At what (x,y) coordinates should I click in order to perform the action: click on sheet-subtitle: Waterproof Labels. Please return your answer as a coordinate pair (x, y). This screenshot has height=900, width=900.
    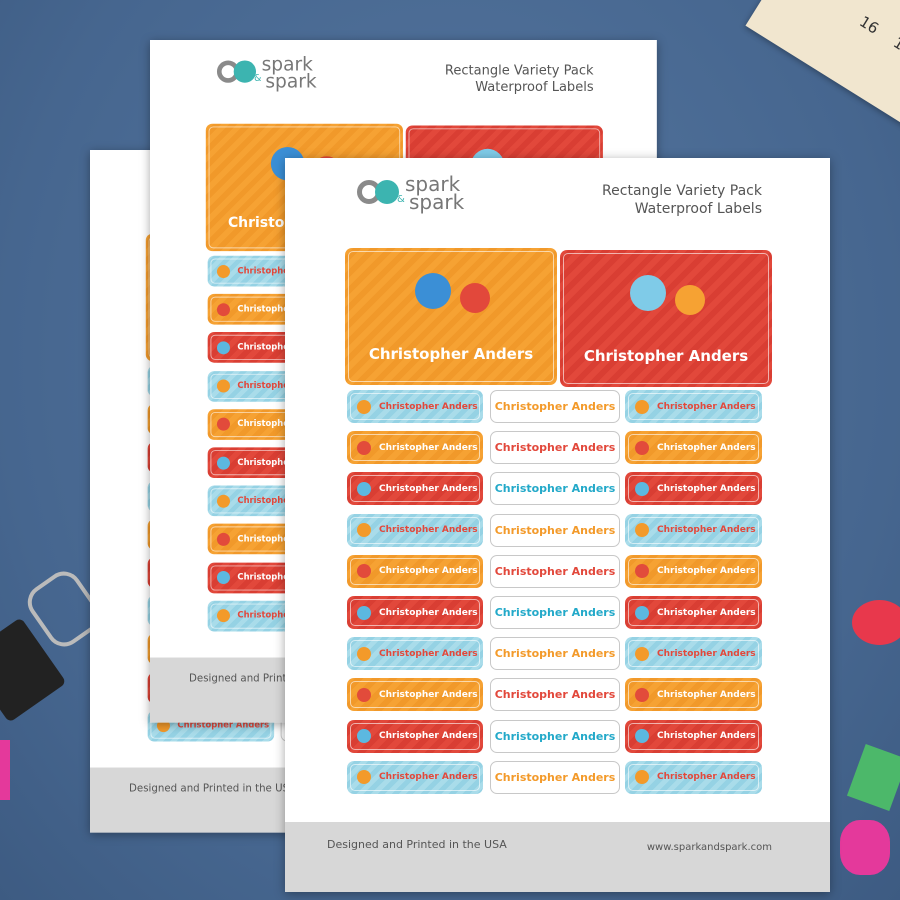
    Looking at the image, I should click on (534, 87).